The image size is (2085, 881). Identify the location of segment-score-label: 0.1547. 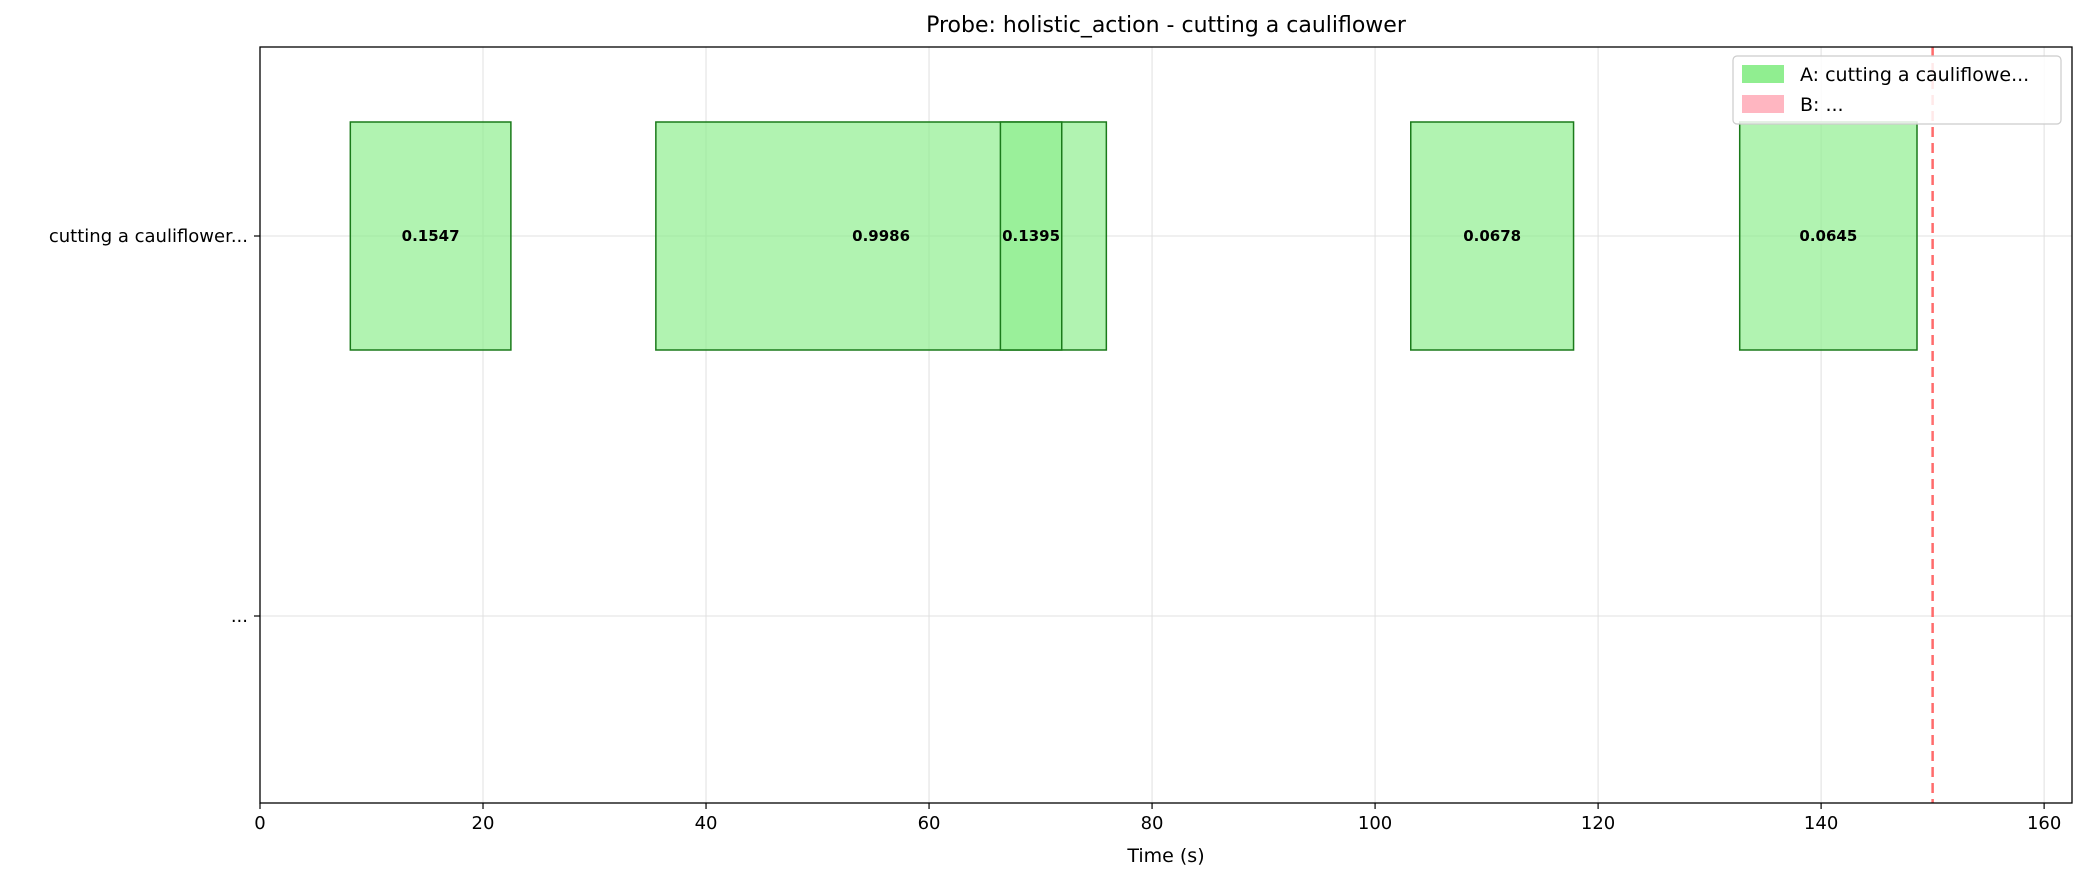
(431, 236).